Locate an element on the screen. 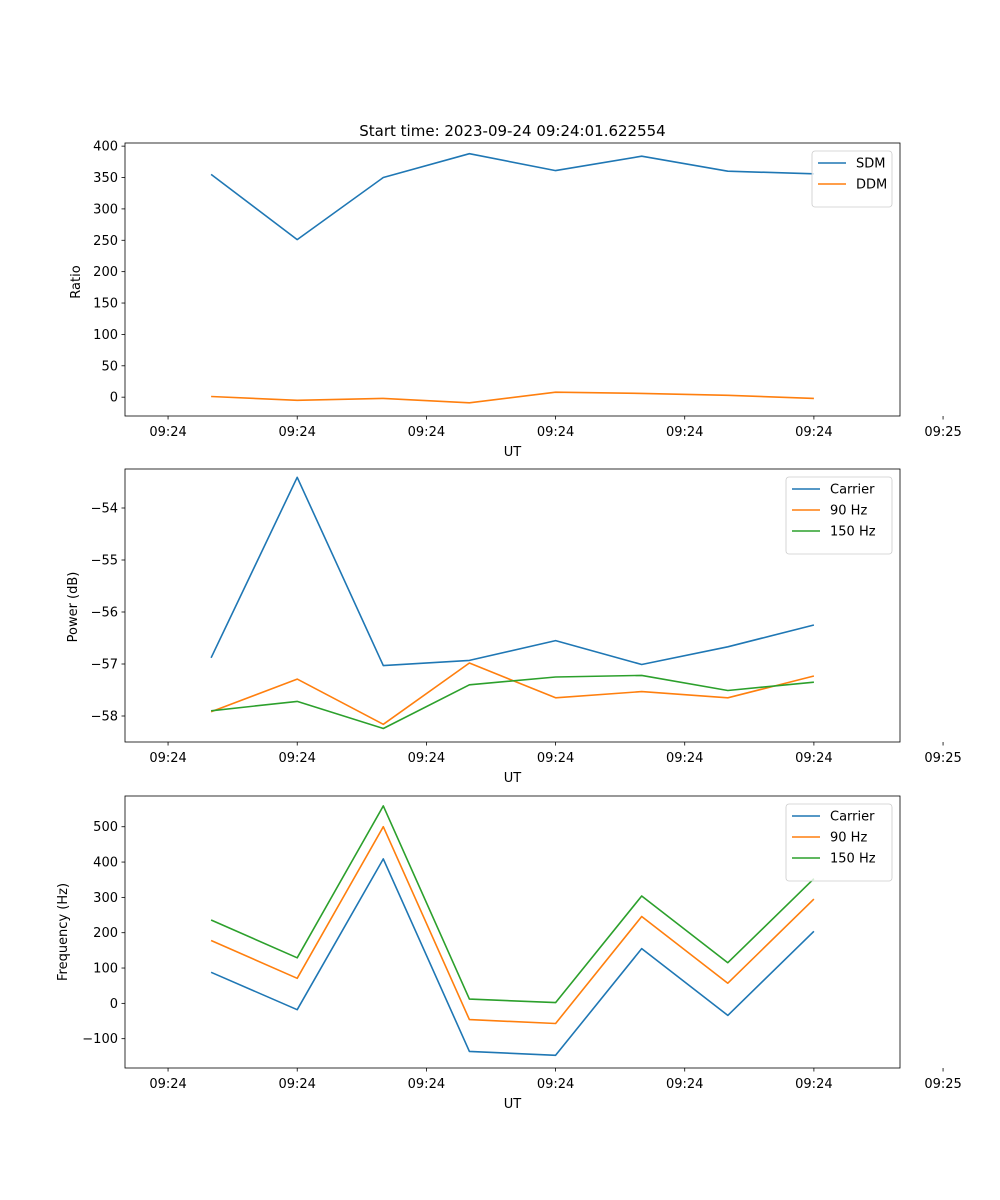 The height and width of the screenshot is (1200, 1000). series-line-sdm is located at coordinates (512, 196).